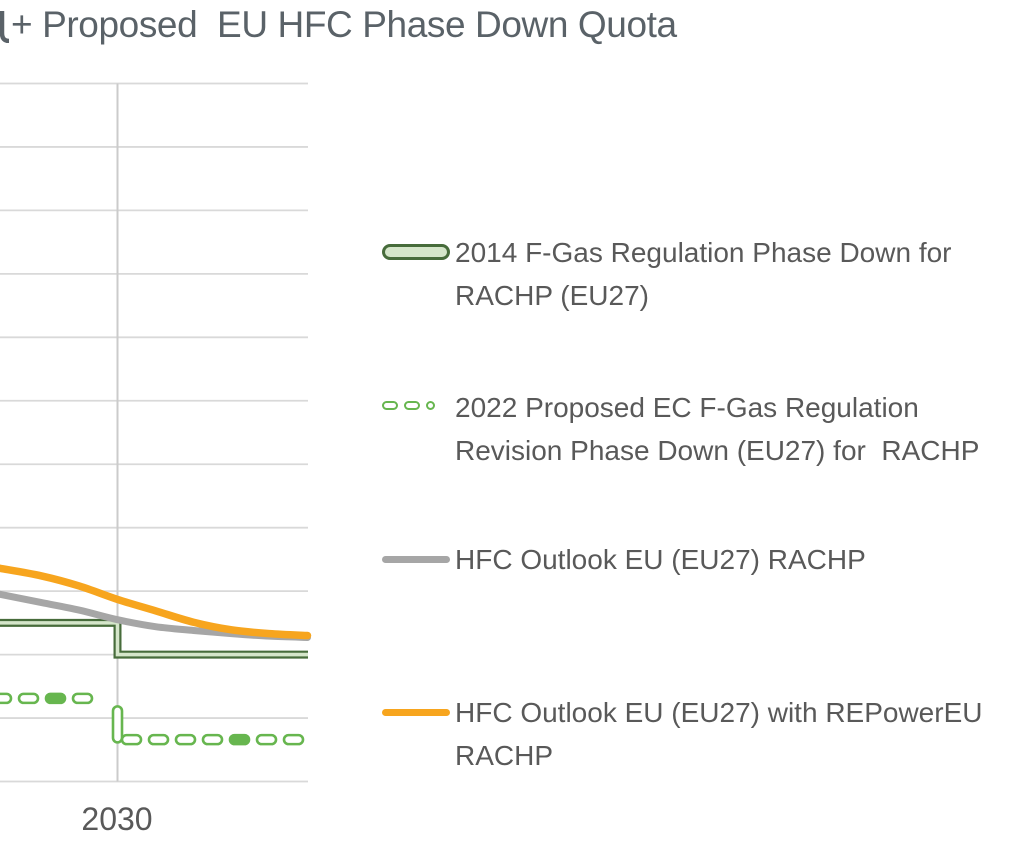  Describe the element at coordinates (717, 450) in the screenshot. I see `legend-label-line: Revision Phase Down (EU27) for RACHP` at that location.